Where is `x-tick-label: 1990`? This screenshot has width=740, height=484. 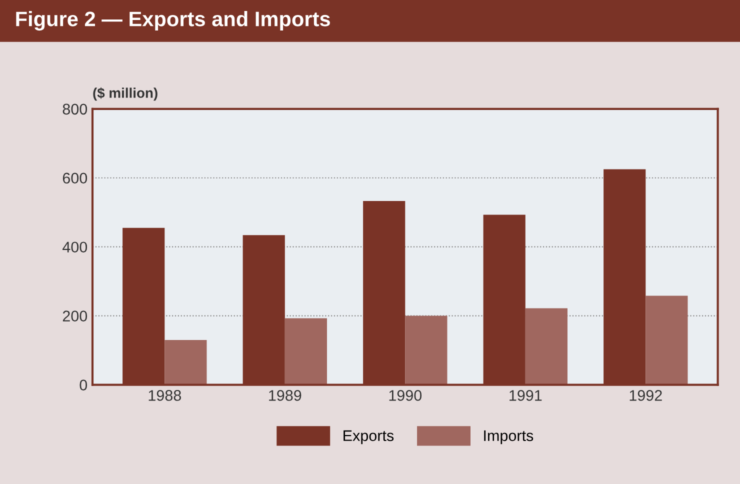 x-tick-label: 1990 is located at coordinates (405, 395).